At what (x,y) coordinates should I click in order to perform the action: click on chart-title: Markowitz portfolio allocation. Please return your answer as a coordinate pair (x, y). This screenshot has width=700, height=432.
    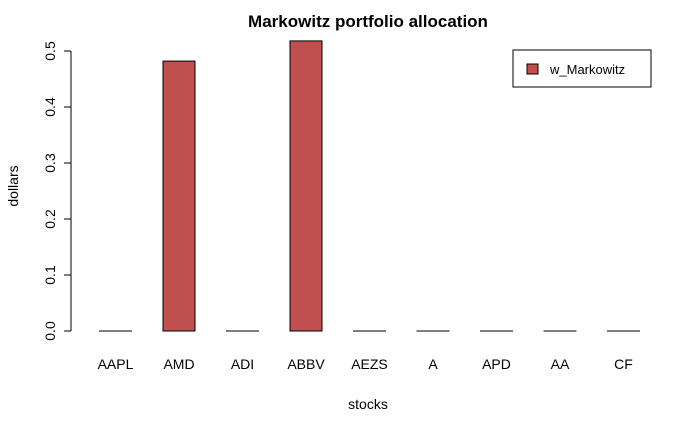
    Looking at the image, I should click on (368, 21).